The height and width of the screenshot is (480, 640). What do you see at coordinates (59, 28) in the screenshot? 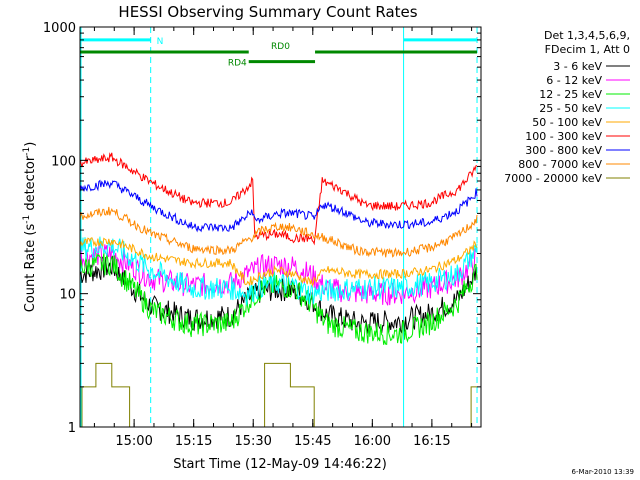
I see `y-tick-label: 1000` at bounding box center [59, 28].